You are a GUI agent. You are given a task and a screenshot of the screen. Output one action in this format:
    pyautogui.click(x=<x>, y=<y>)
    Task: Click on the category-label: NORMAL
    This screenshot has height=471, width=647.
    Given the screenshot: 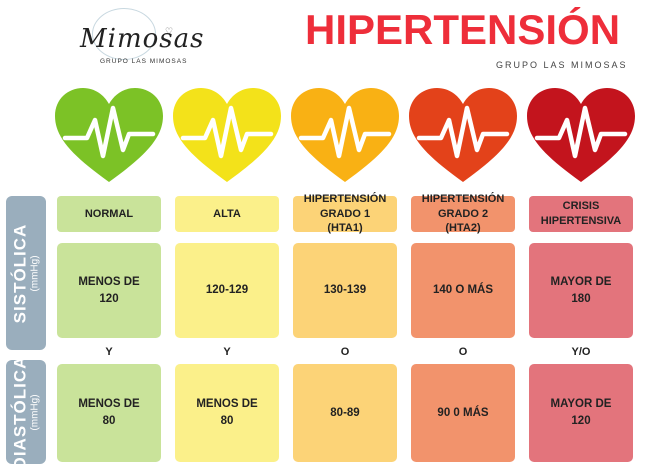 What is the action you would take?
    pyautogui.click(x=109, y=214)
    